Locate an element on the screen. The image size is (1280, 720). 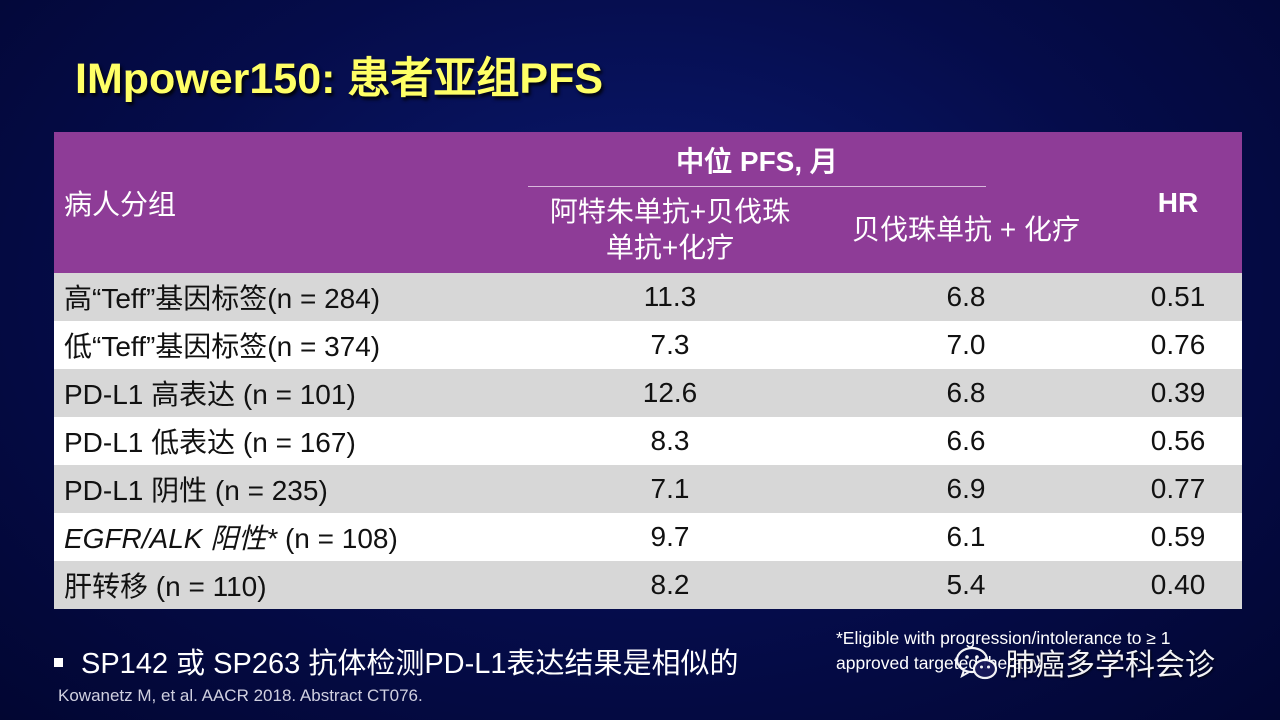
hazard-ratio: 0.56 is located at coordinates (1178, 441).